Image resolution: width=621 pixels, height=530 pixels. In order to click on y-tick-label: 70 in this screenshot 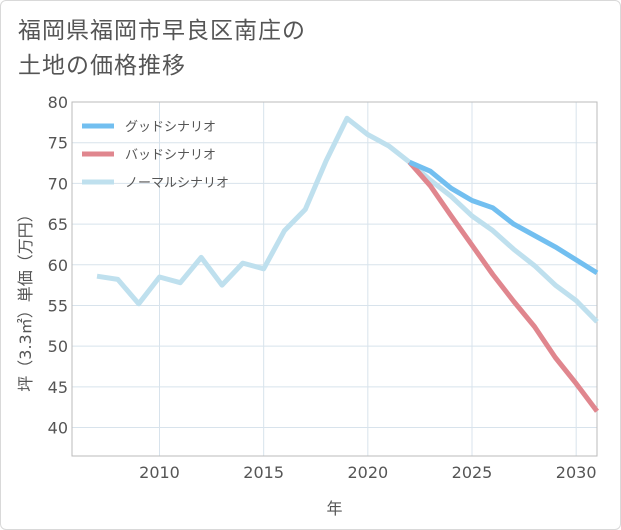, I will do `click(58, 183)`.